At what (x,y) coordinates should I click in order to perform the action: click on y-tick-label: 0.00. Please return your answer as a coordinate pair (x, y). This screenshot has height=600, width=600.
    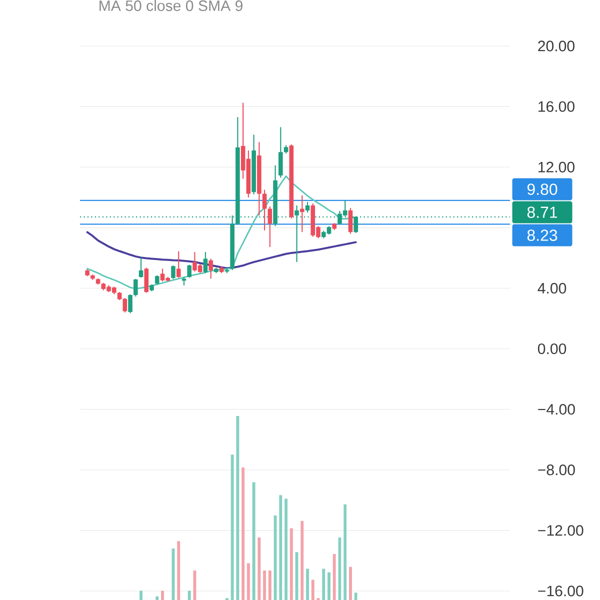
    Looking at the image, I should click on (552, 348).